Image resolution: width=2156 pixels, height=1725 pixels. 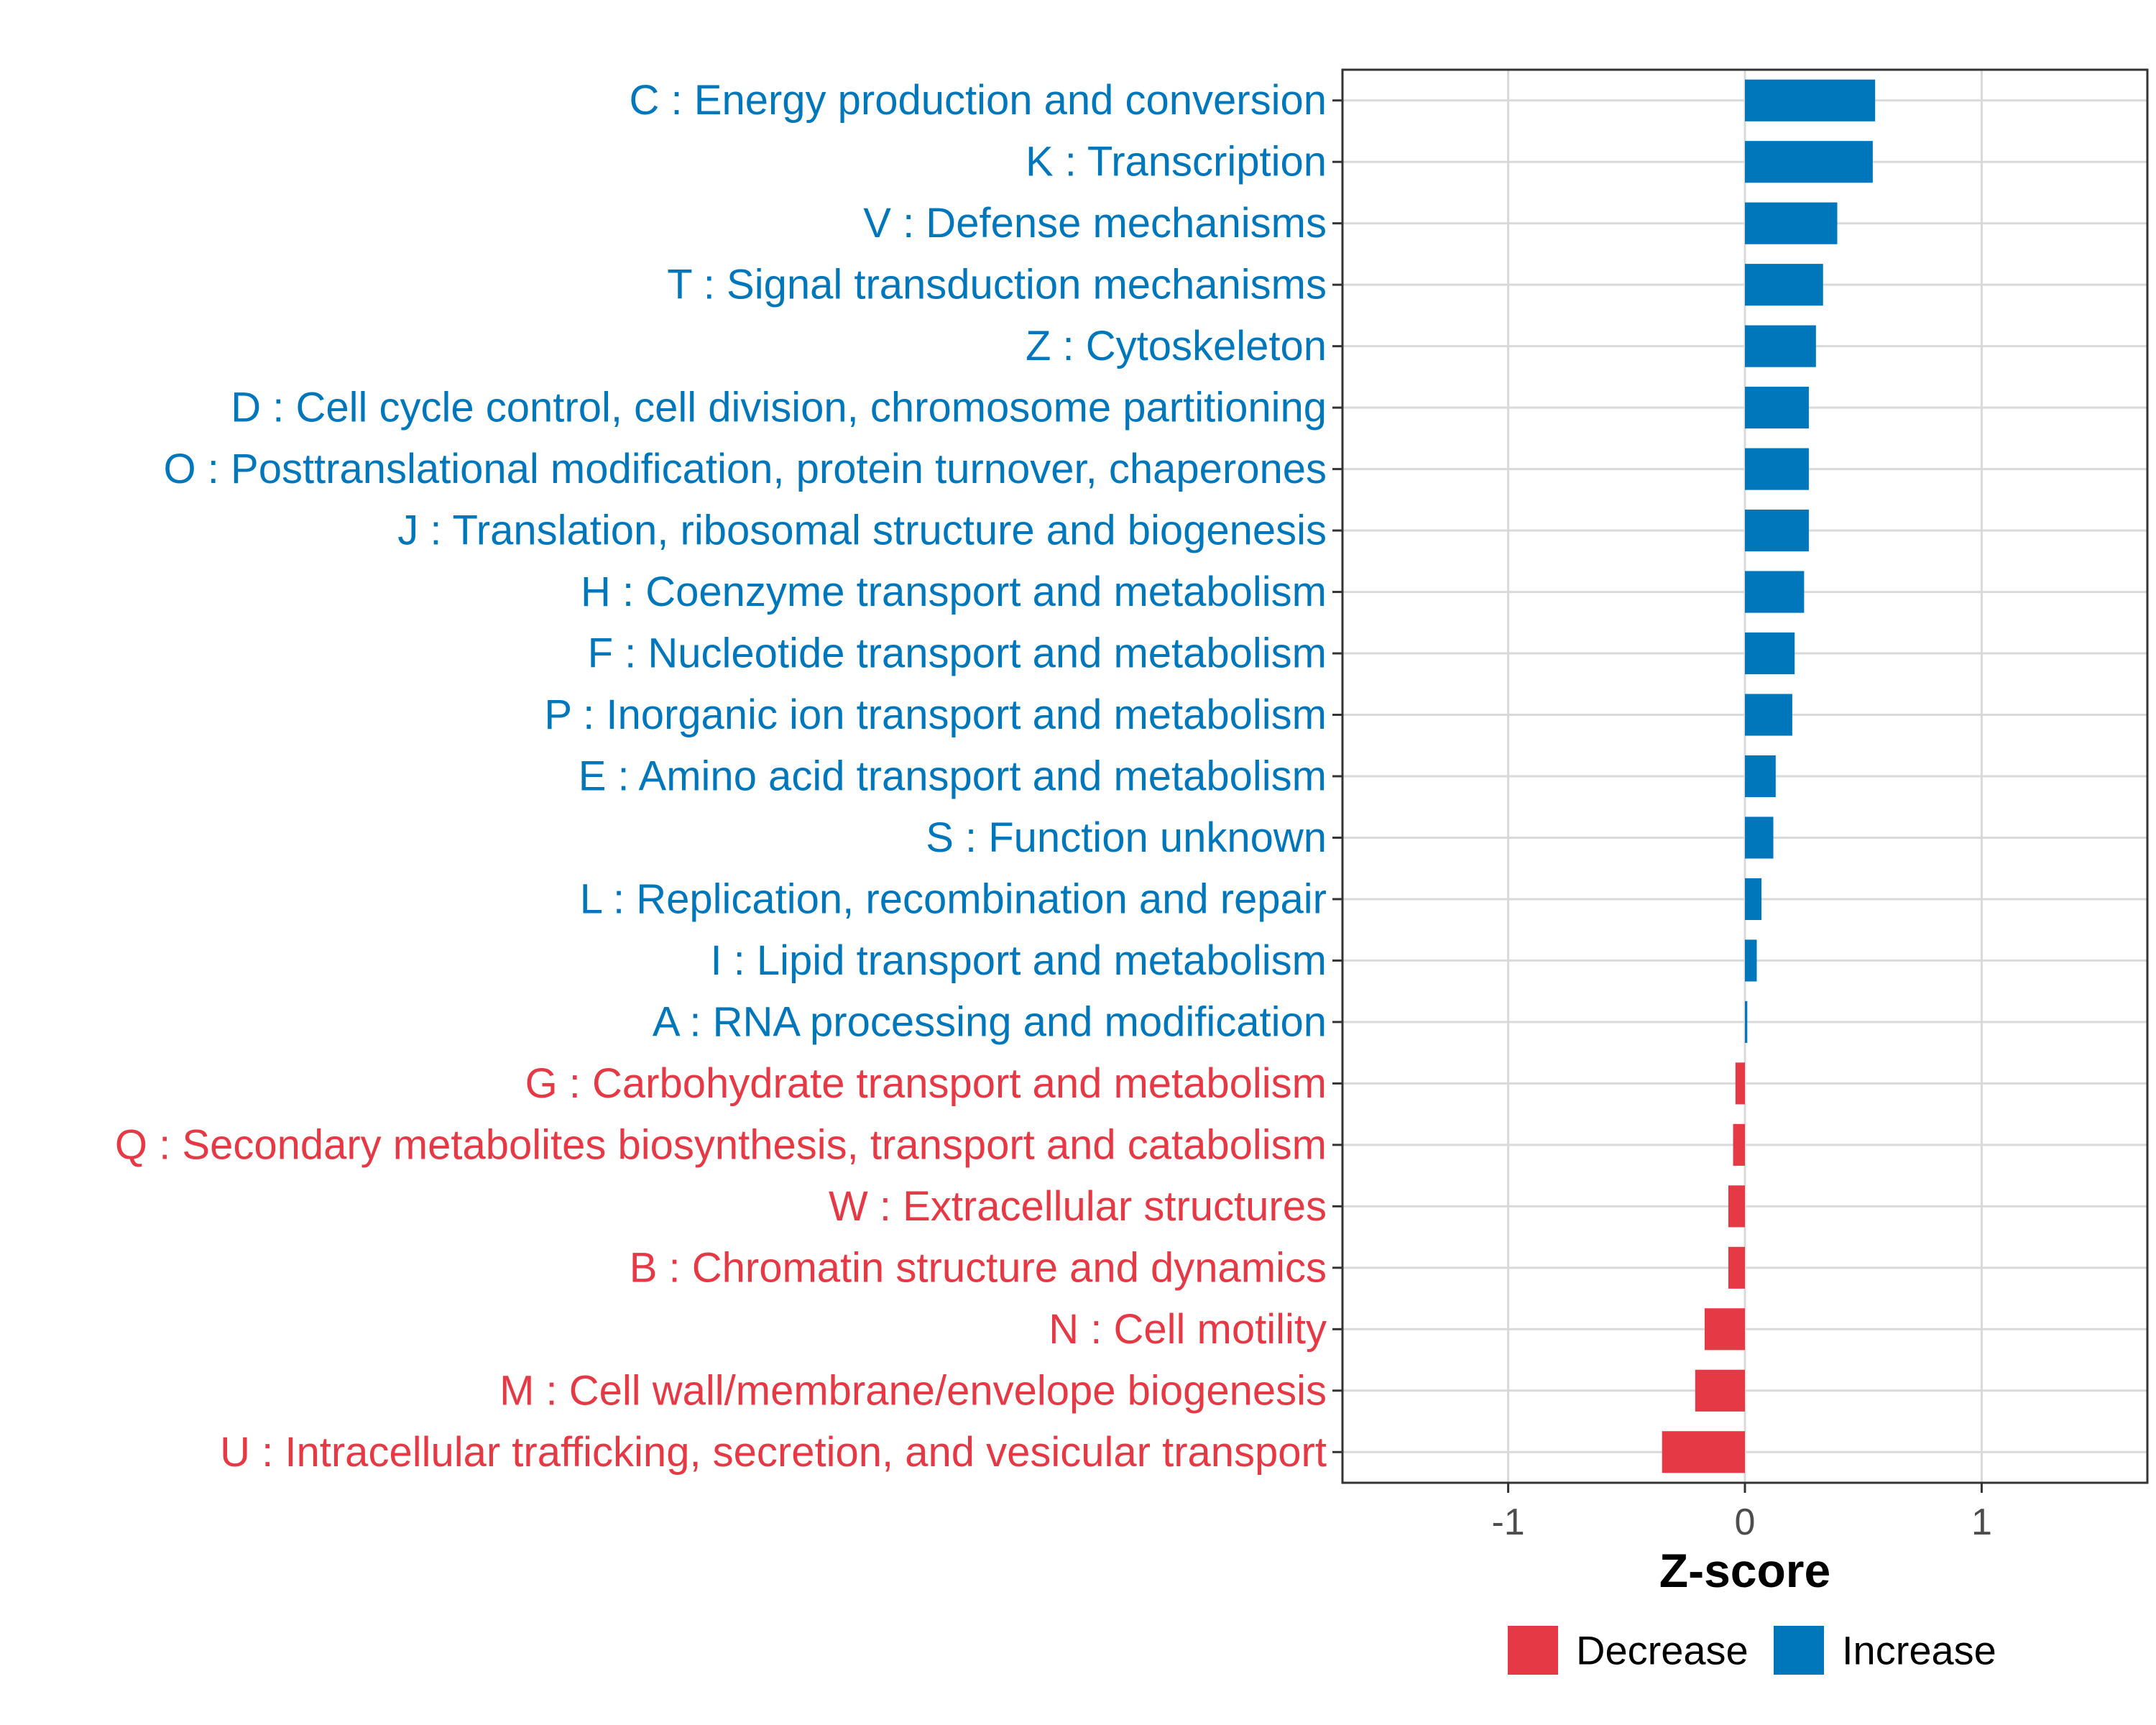 I want to click on legend-label-increase: Increase, so click(x=1919, y=1650).